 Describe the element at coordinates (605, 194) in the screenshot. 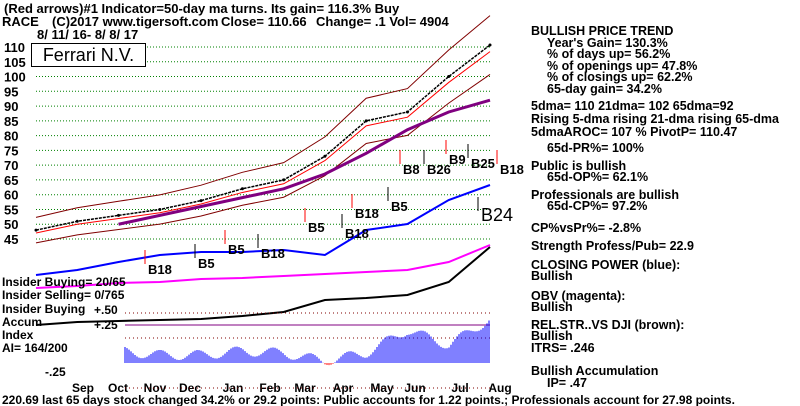

I see `professionals-status: Professionals are bullish` at that location.